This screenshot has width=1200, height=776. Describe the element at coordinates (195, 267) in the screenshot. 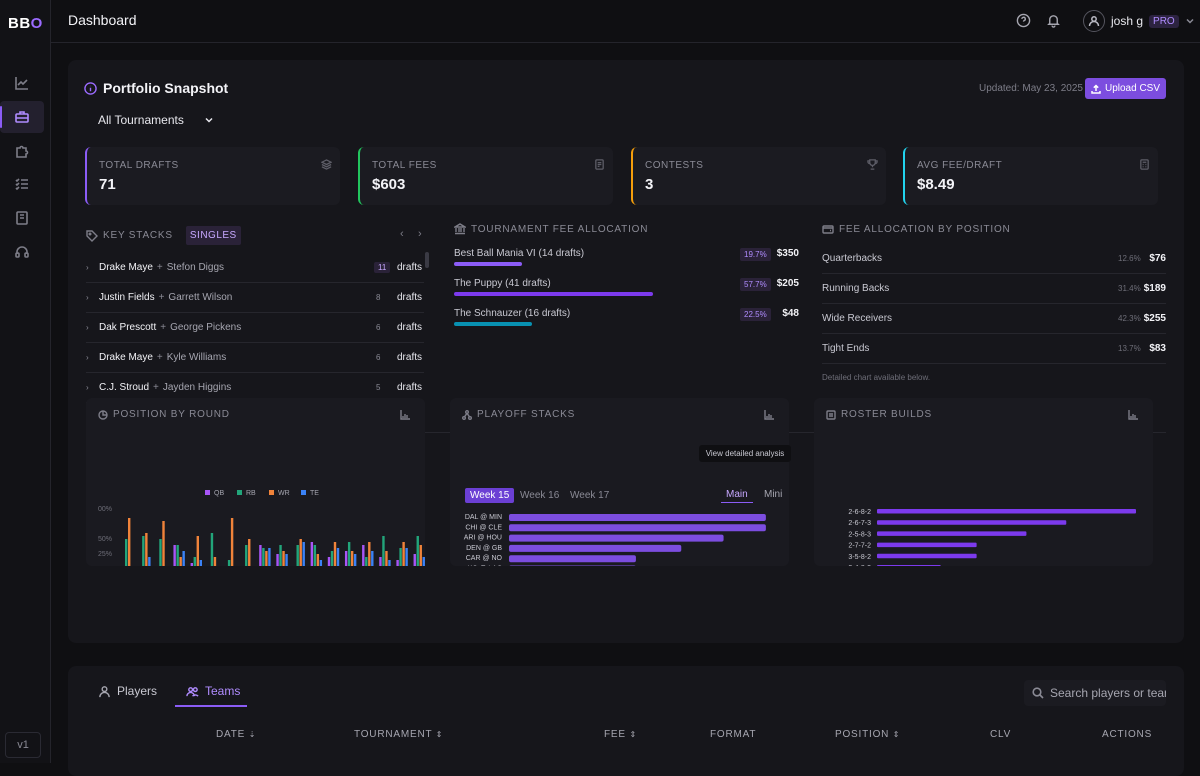

I see `stack-player-2: Stefon Diggs` at that location.